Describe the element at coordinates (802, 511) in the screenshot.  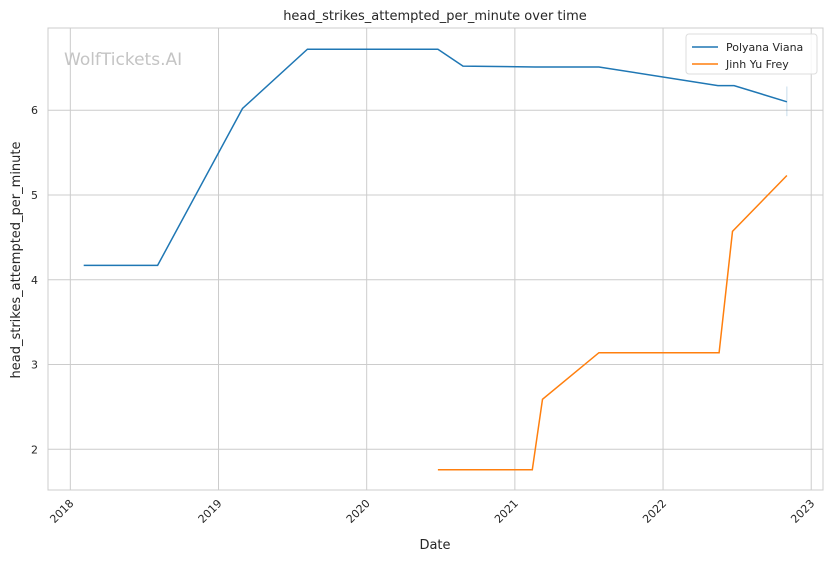
I see `x-tick-label: 2023` at that location.